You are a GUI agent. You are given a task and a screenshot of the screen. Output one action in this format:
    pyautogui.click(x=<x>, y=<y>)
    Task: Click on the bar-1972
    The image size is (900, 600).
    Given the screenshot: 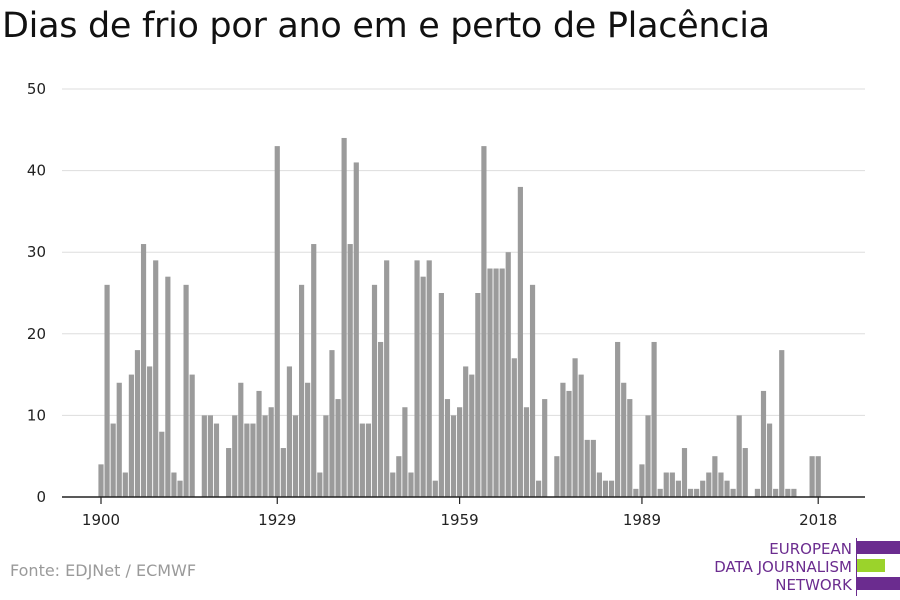 What is the action you would take?
    pyautogui.click(x=539, y=488)
    